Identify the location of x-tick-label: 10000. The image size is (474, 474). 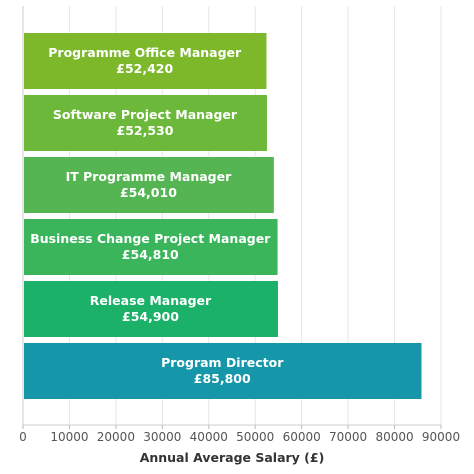
(69, 437).